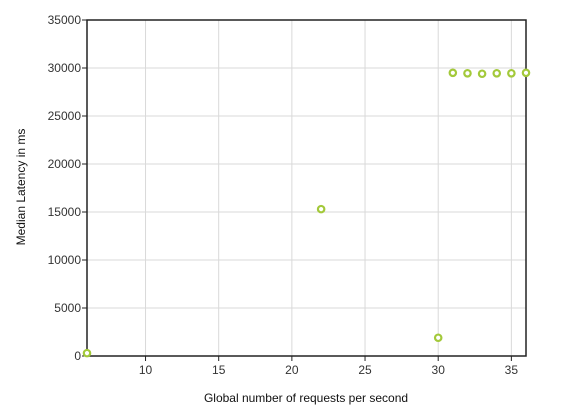 This screenshot has width=561, height=409. I want to click on y-tick-label: 20000, so click(65, 164).